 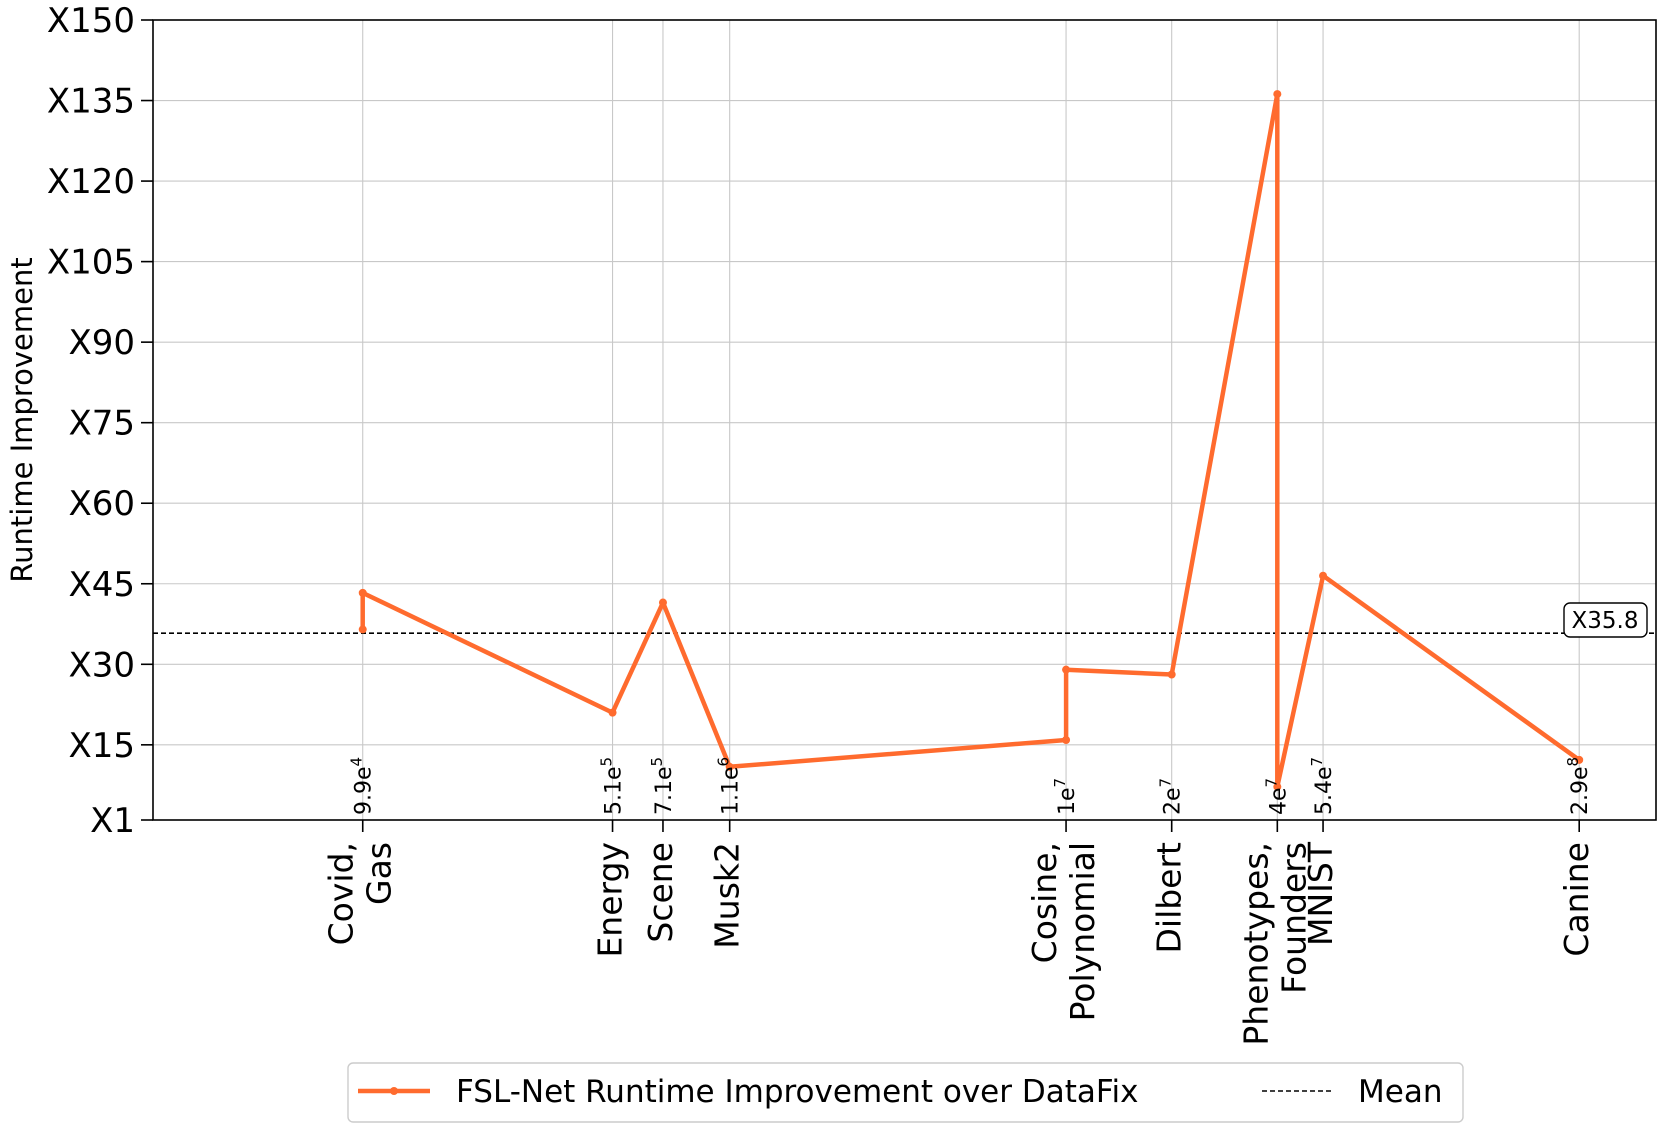 What do you see at coordinates (1255, 944) in the screenshot?
I see `x-tick-label: Phenotypes,` at bounding box center [1255, 944].